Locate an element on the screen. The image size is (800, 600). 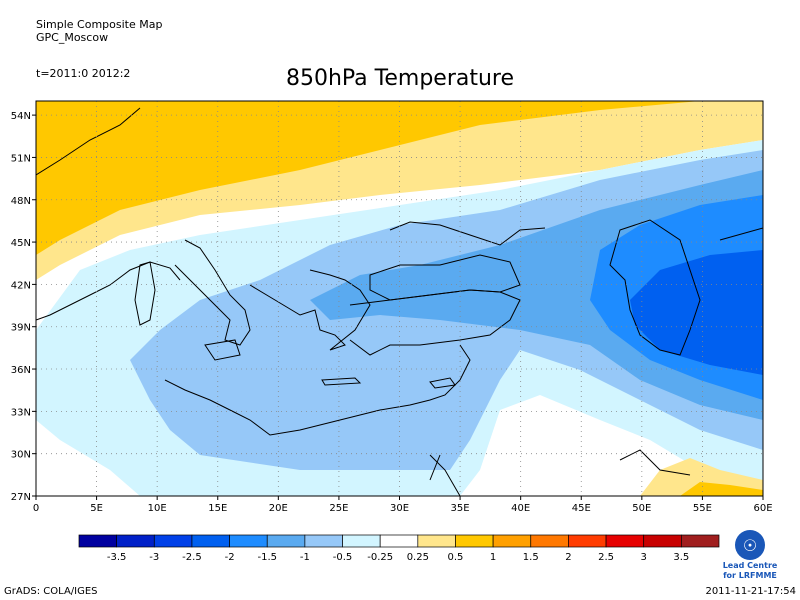
colorbar-label: 3 is located at coordinates (644, 557).